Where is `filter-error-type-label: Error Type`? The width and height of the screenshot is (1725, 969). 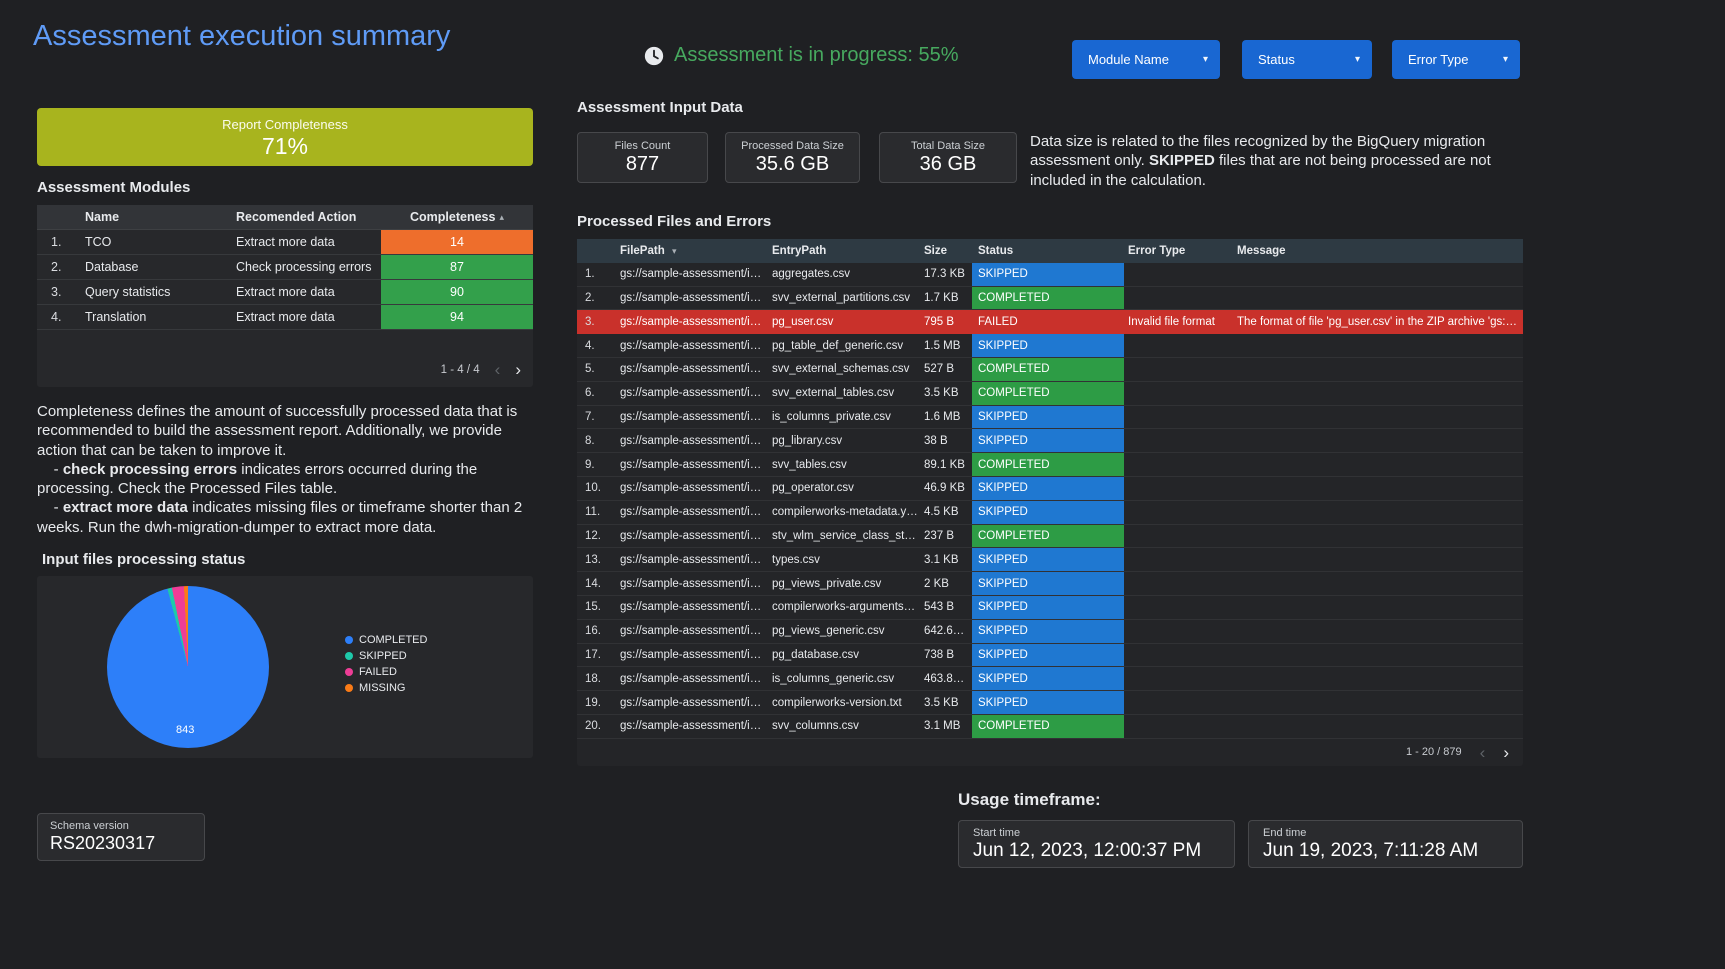
filter-error-type-label: Error Type is located at coordinates (1438, 59).